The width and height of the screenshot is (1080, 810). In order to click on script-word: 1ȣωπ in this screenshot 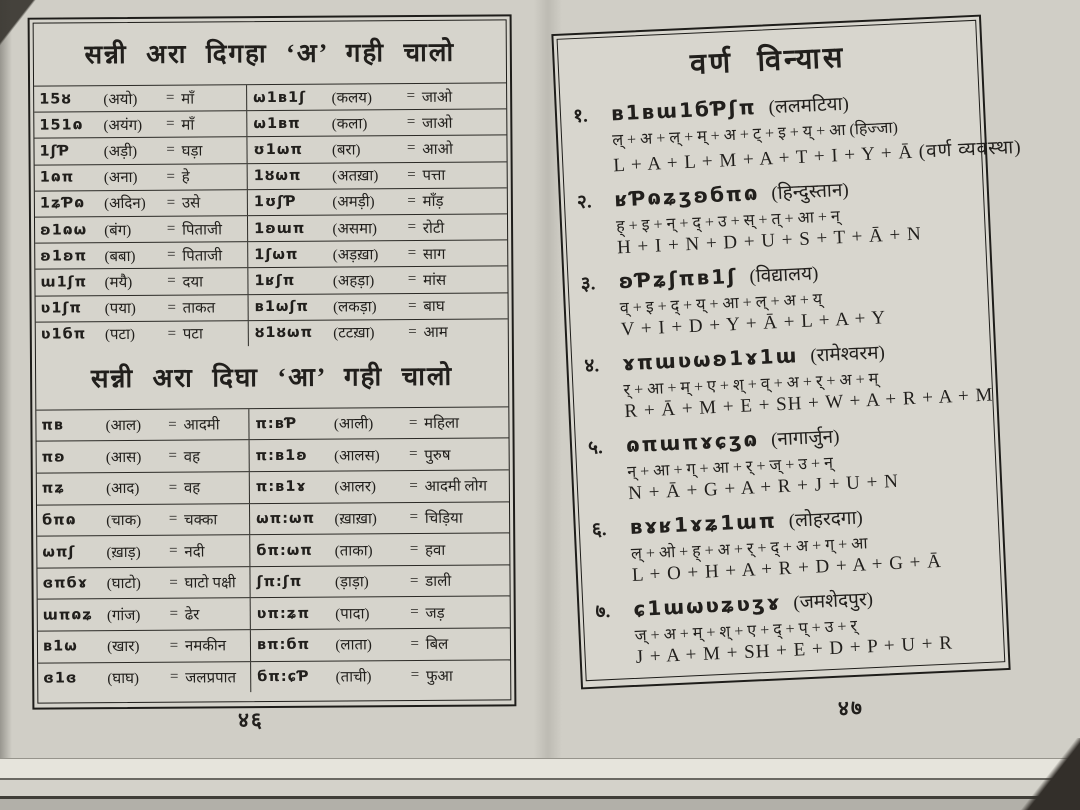, I will do `click(277, 176)`.